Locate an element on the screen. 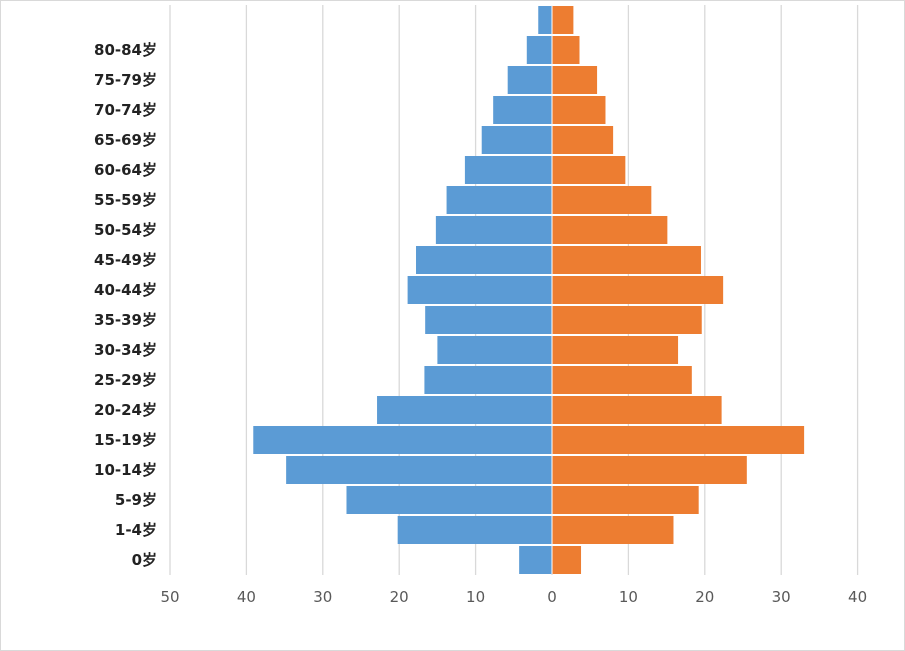 This screenshot has width=905, height=651. category-label: 40-44岁 is located at coordinates (125, 290).